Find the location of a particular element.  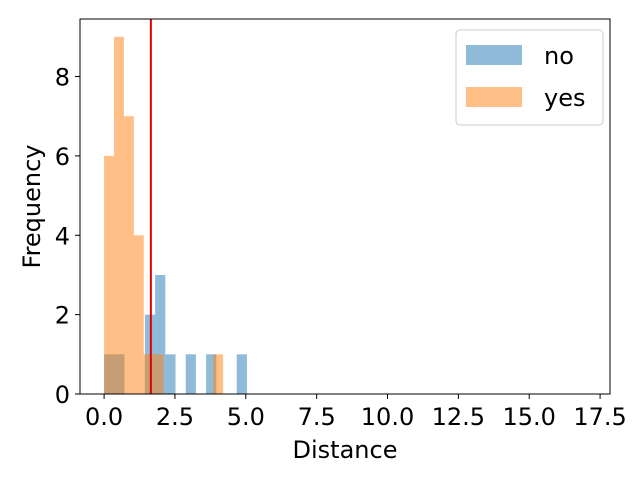

y-tick-label: 0 is located at coordinates (62, 395).